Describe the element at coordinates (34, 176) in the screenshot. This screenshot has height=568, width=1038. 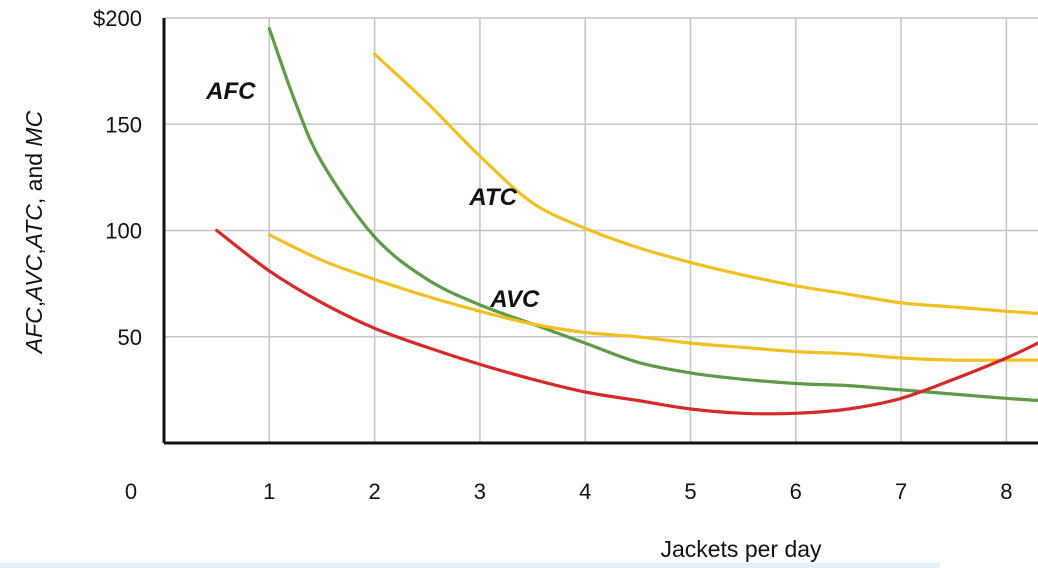
I see `y-axis-title-part: , and` at that location.